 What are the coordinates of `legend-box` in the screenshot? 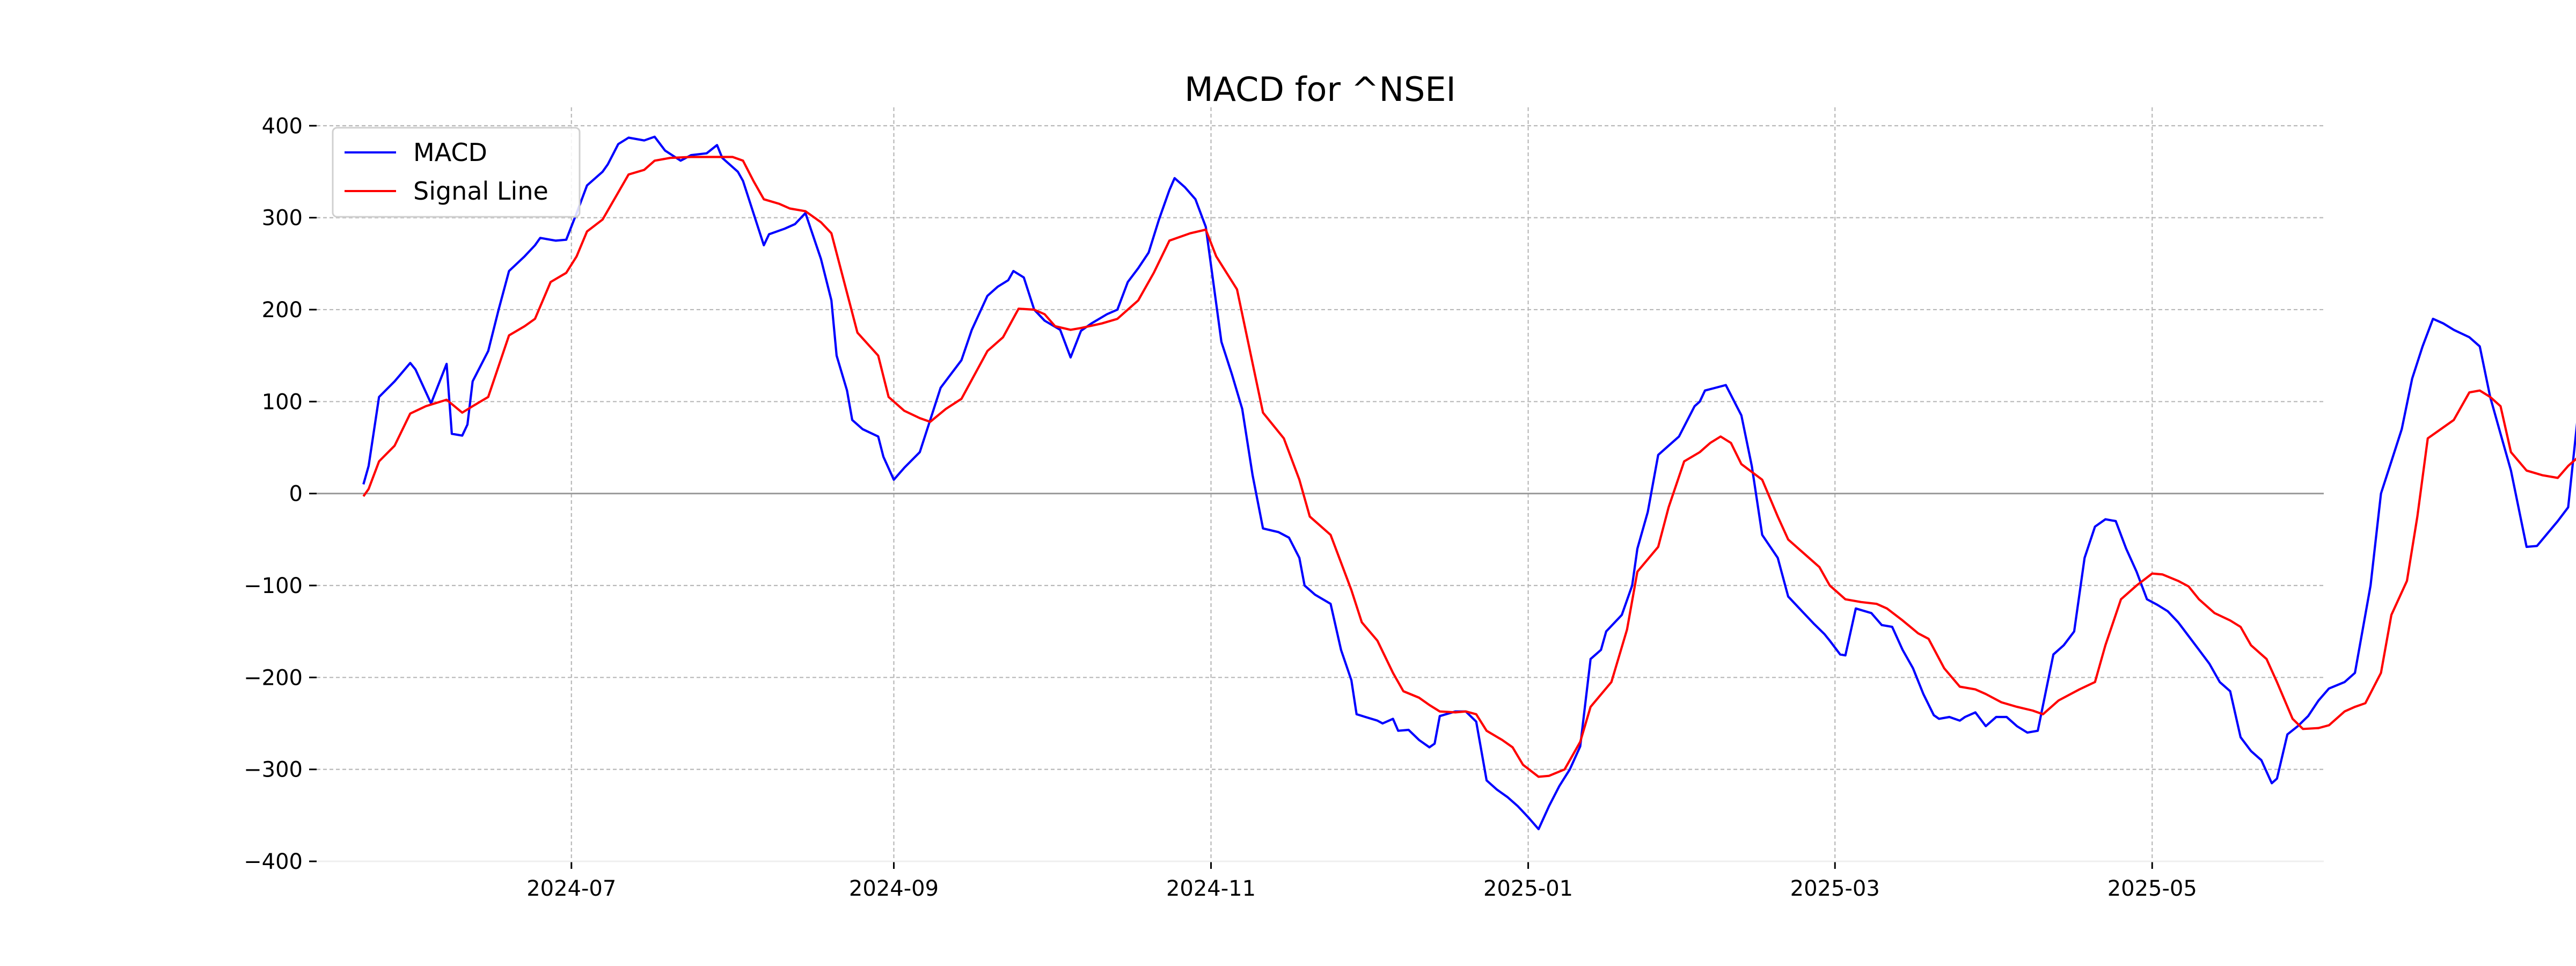 It's located at (456, 172).